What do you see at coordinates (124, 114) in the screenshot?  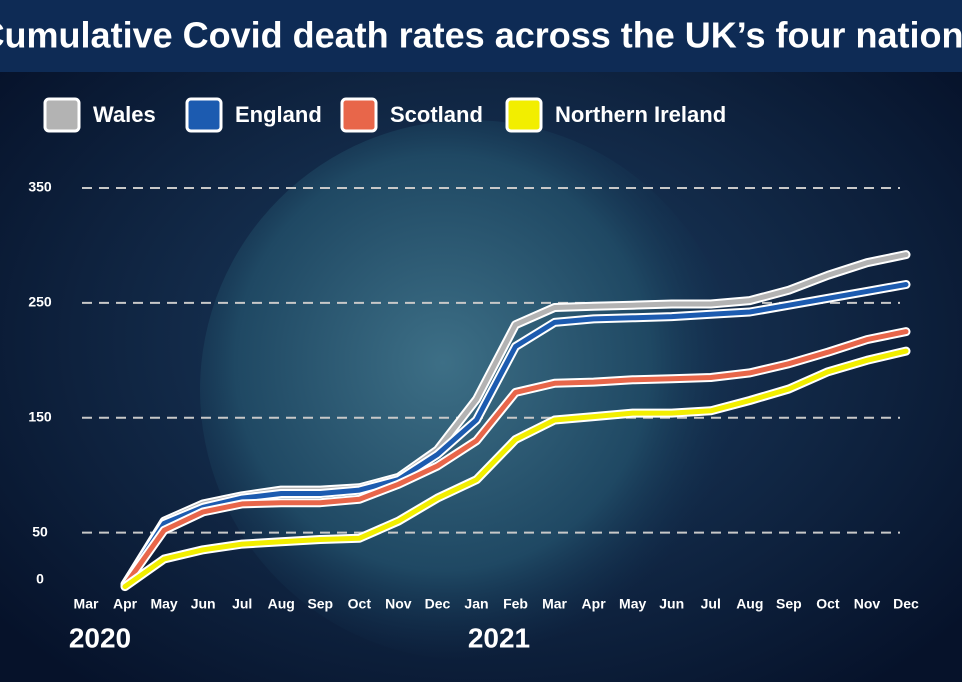 I see `legend-label: Wales` at bounding box center [124, 114].